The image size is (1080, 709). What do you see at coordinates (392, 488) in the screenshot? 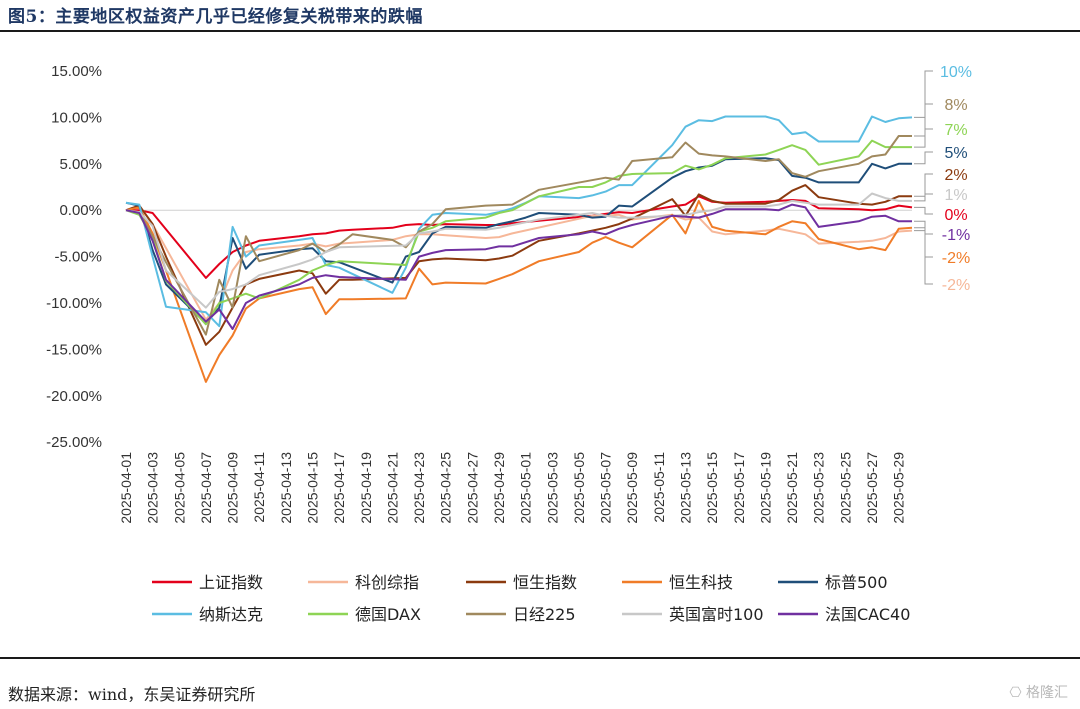
I see `x-tick-label: 2025-04-21` at bounding box center [392, 488].